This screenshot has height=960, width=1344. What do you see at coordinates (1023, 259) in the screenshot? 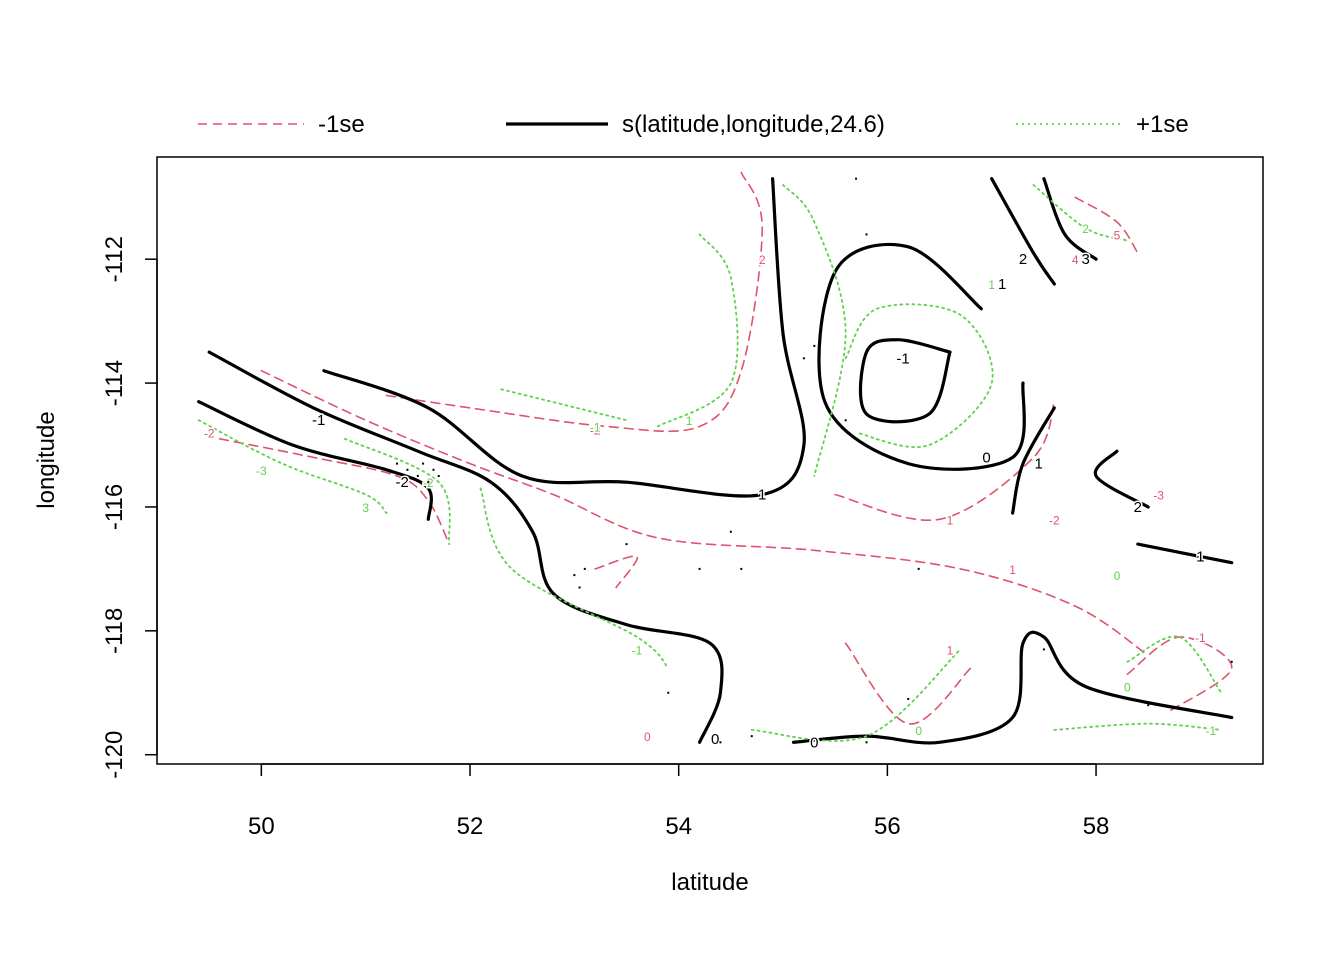
I see `contour-label-8: 2` at bounding box center [1023, 259].